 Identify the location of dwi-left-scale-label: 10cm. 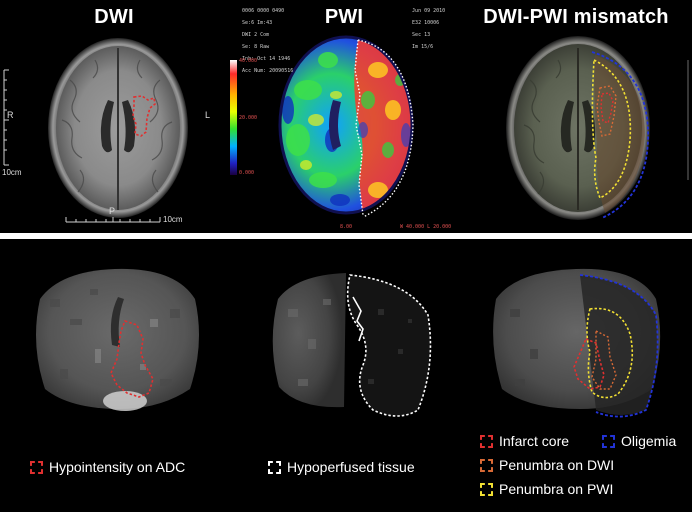
(12, 172).